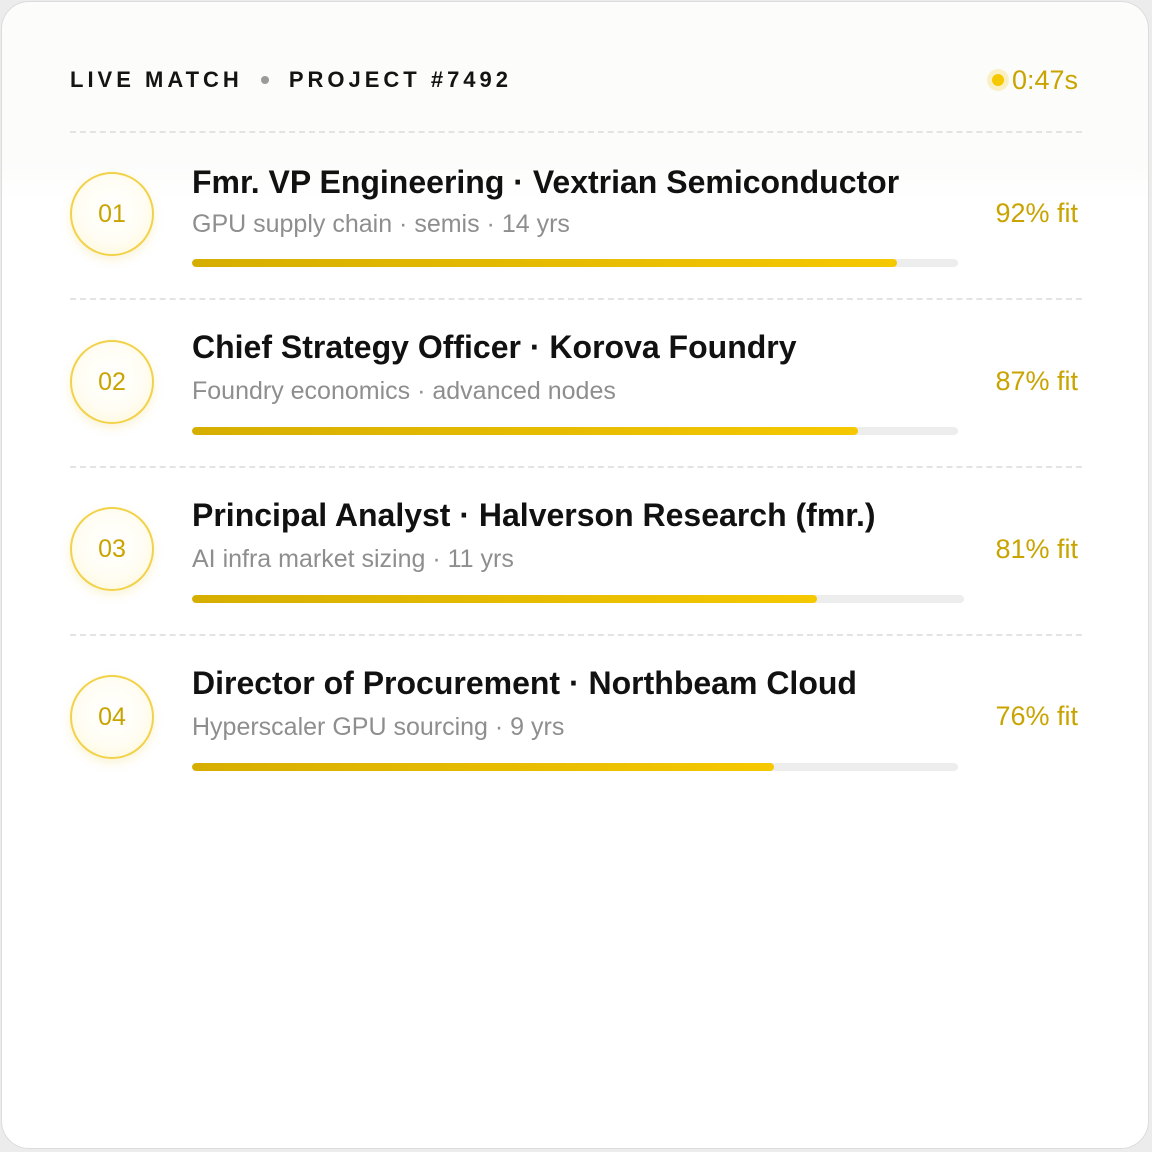 The width and height of the screenshot is (1152, 1152). Describe the element at coordinates (112, 717) in the screenshot. I see `rank-badge: 04` at that location.